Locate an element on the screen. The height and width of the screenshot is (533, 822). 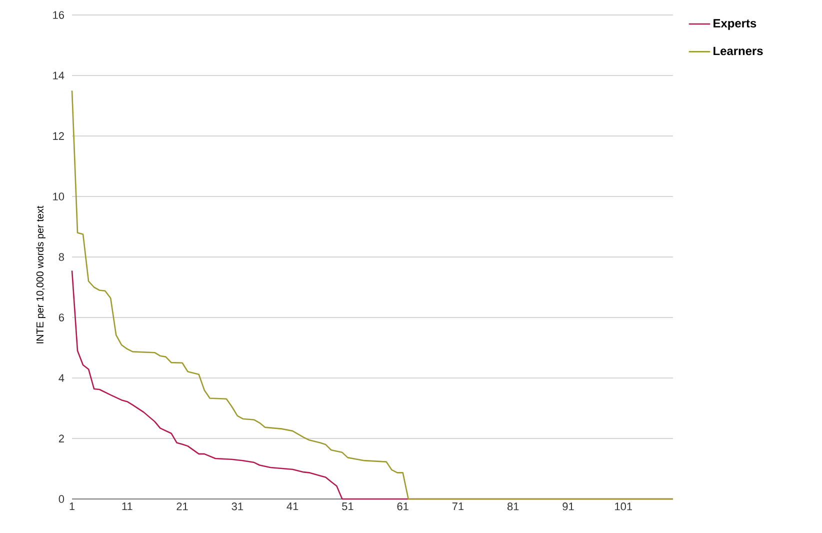
y-tick-label: 0 is located at coordinates (61, 499).